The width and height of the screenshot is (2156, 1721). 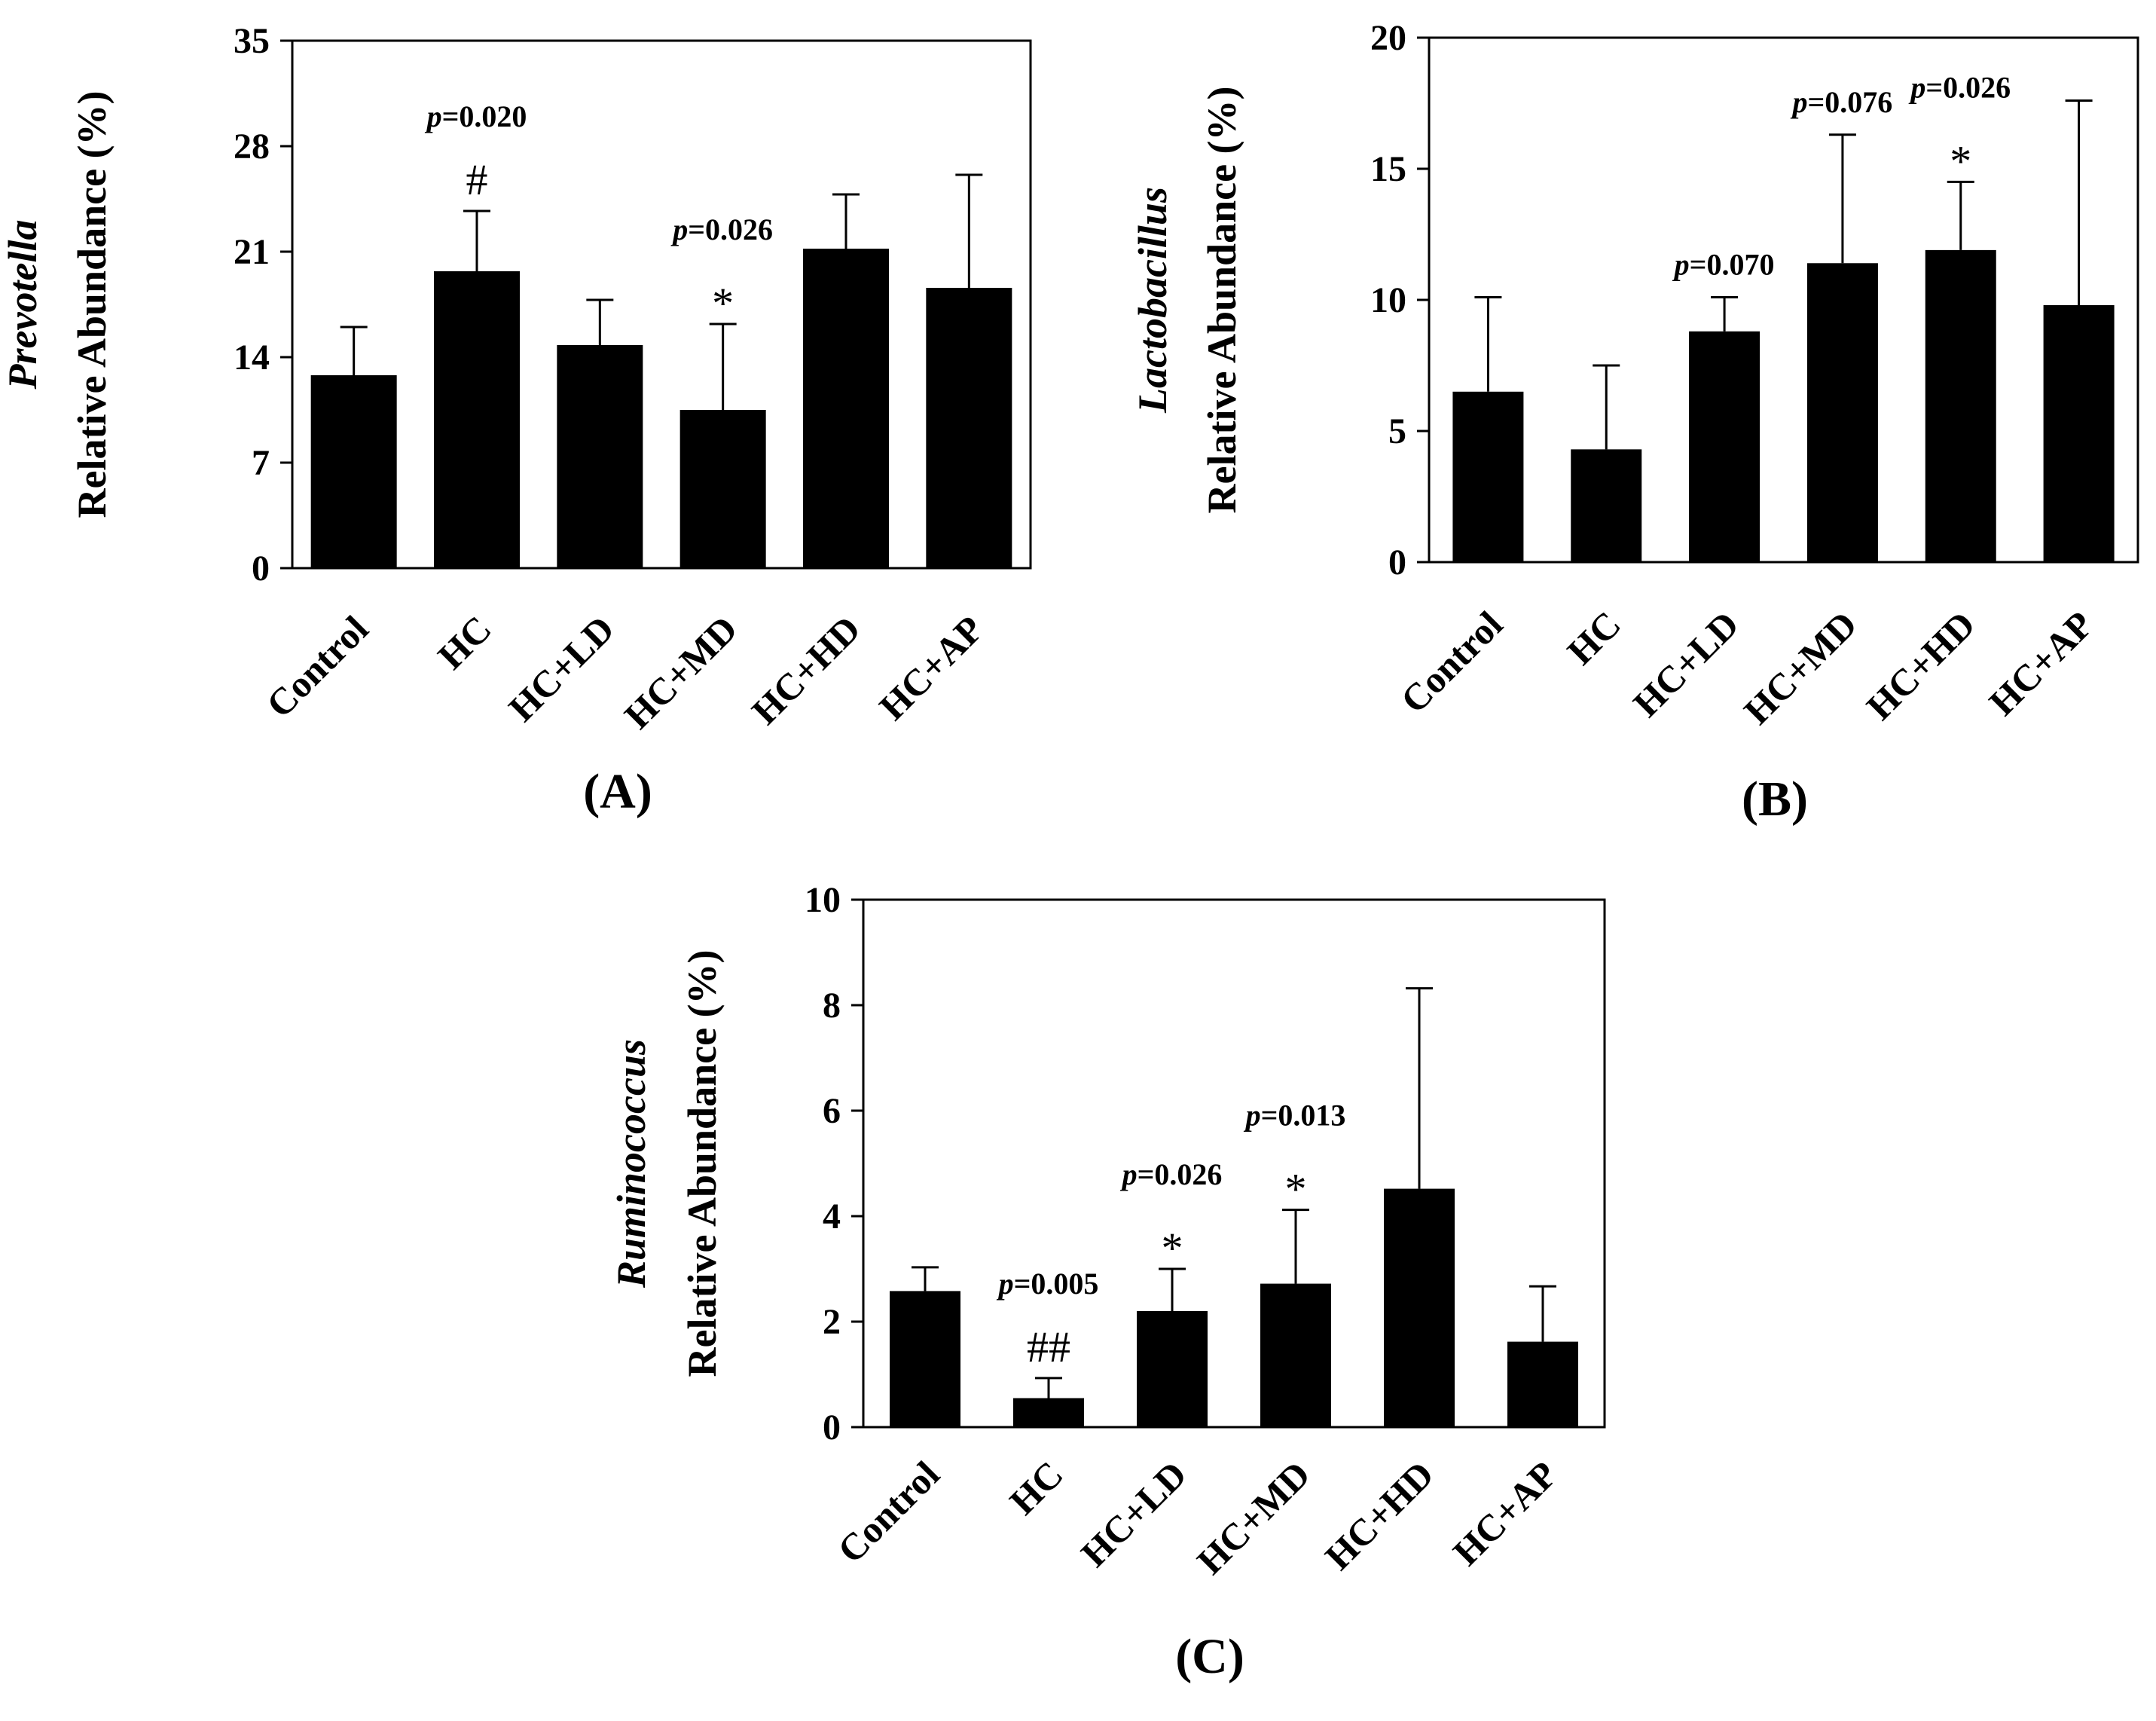 I want to click on p-value-label: p=0.076, so click(x=1842, y=102).